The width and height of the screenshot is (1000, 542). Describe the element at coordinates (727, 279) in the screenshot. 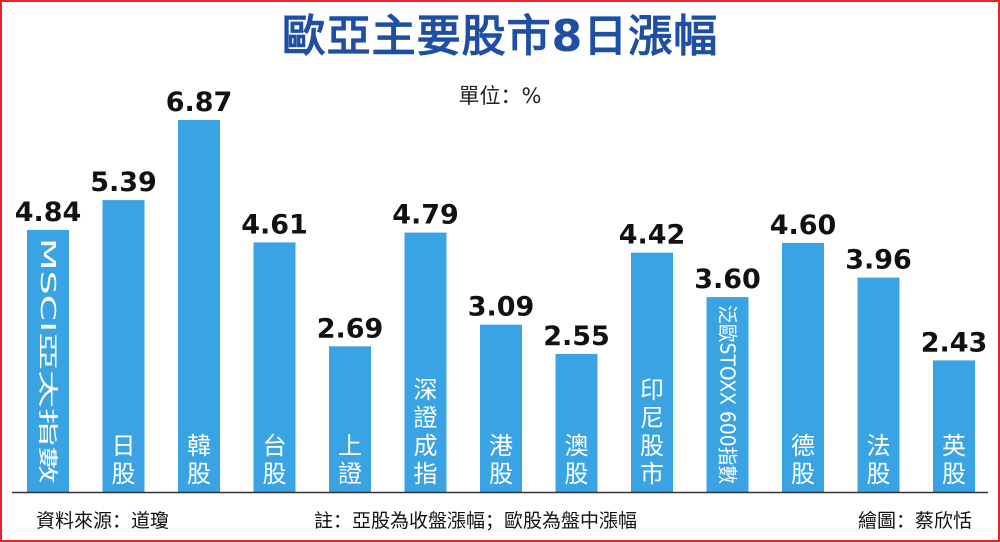

I see `value-label-10: 3.60` at that location.